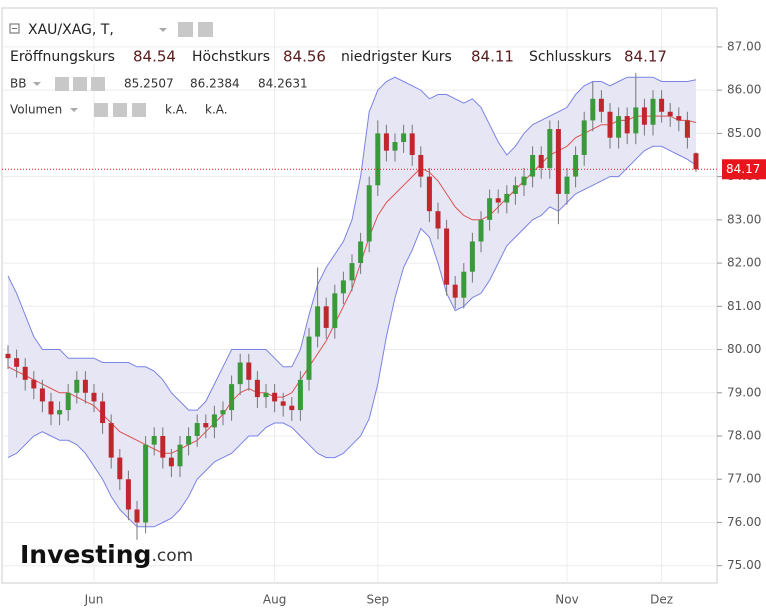  Describe the element at coordinates (94, 600) in the screenshot. I see `x-tick-label: Jun` at that location.